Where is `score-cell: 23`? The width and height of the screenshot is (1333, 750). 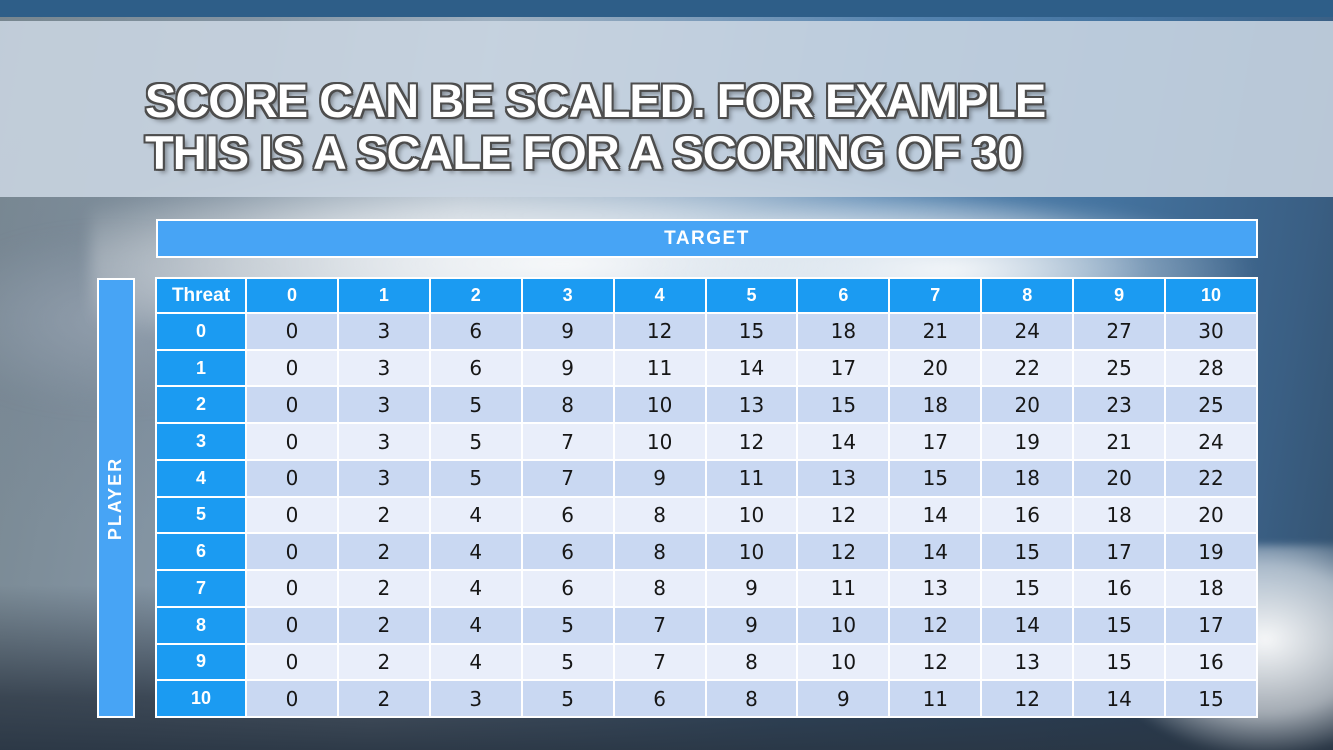
score-cell: 23 is located at coordinates (1119, 405).